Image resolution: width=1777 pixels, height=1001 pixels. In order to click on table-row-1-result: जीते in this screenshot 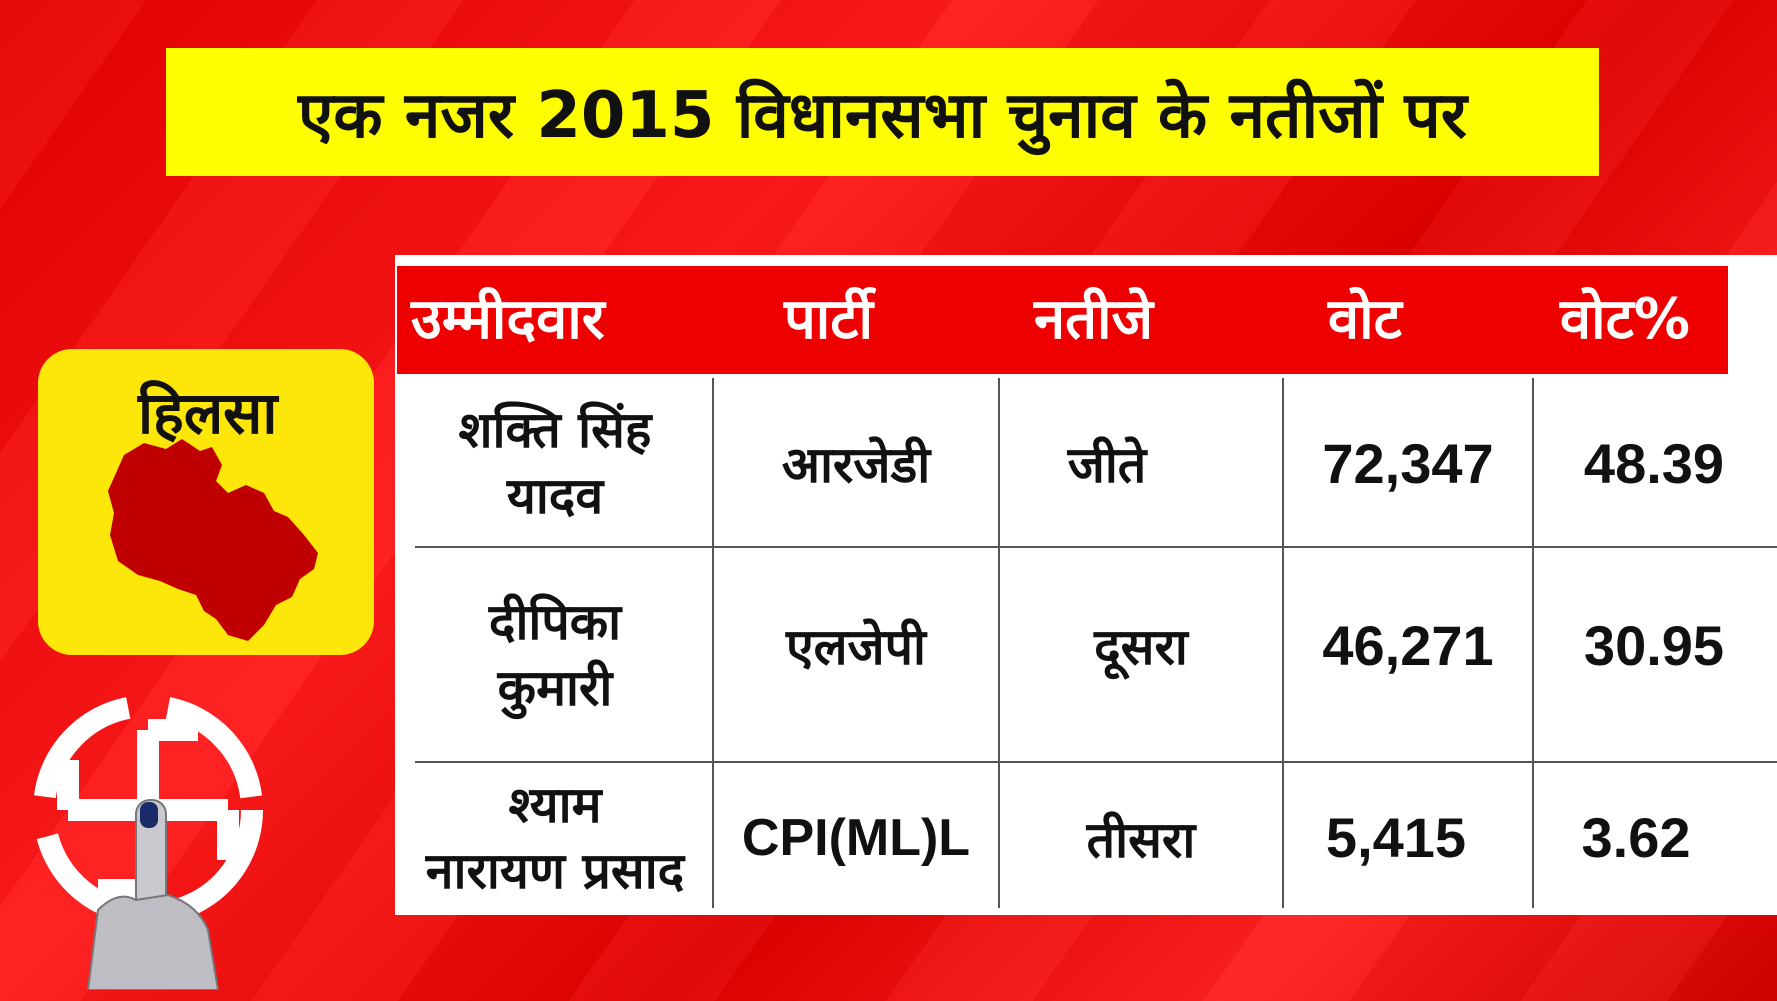, I will do `click(1107, 465)`.